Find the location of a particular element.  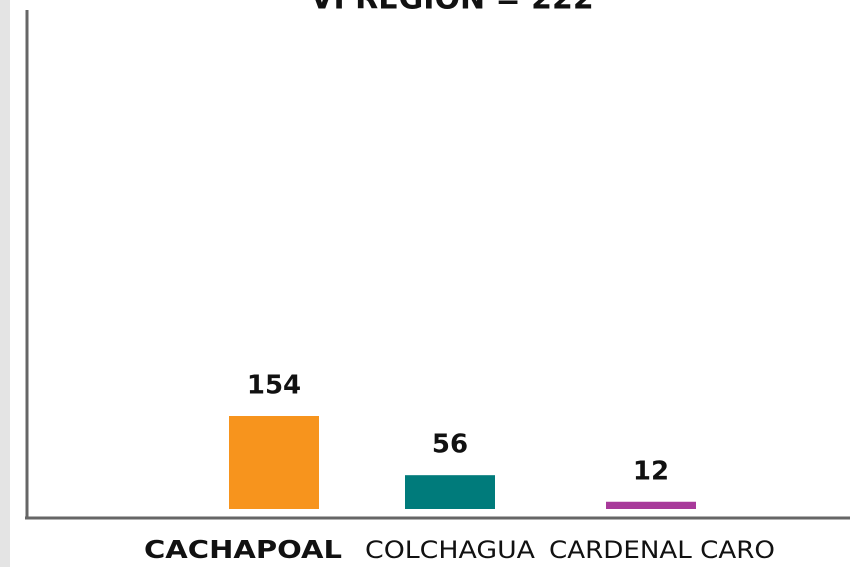

x-tick-label: CACHAPOAL is located at coordinates (243, 549).